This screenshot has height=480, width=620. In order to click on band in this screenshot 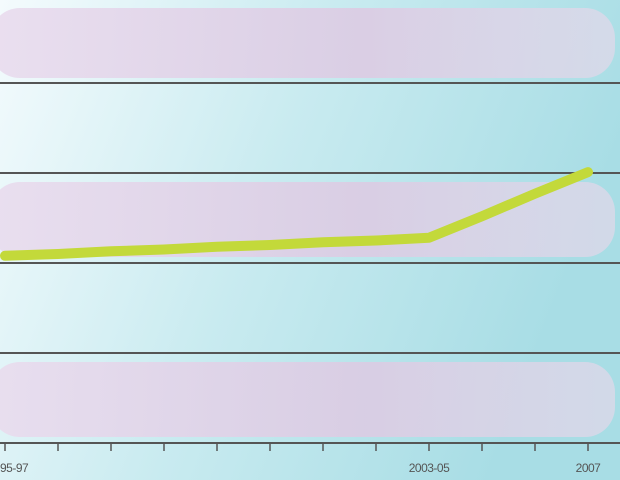, I will do `click(307, 43)`.